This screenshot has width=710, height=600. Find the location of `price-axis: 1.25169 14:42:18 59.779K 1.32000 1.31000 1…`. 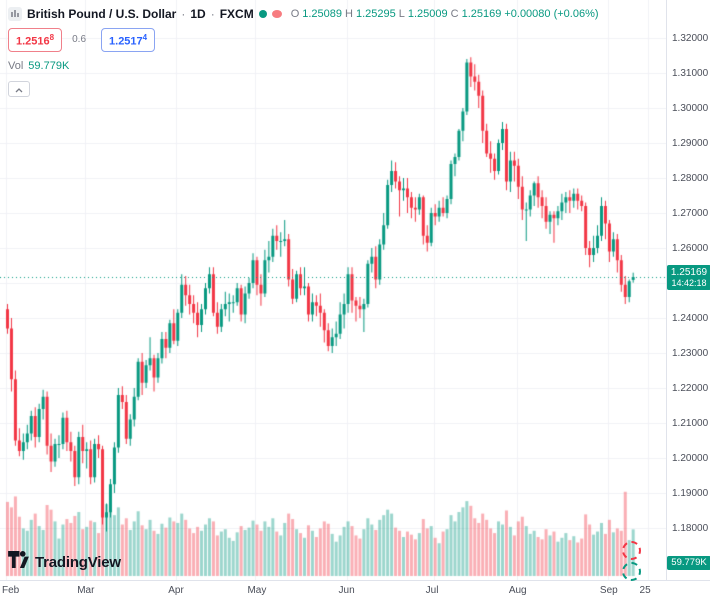

price-axis: 1.25169 14:42:18 59.779K 1.32000 1.31000 1… is located at coordinates (688, 290).